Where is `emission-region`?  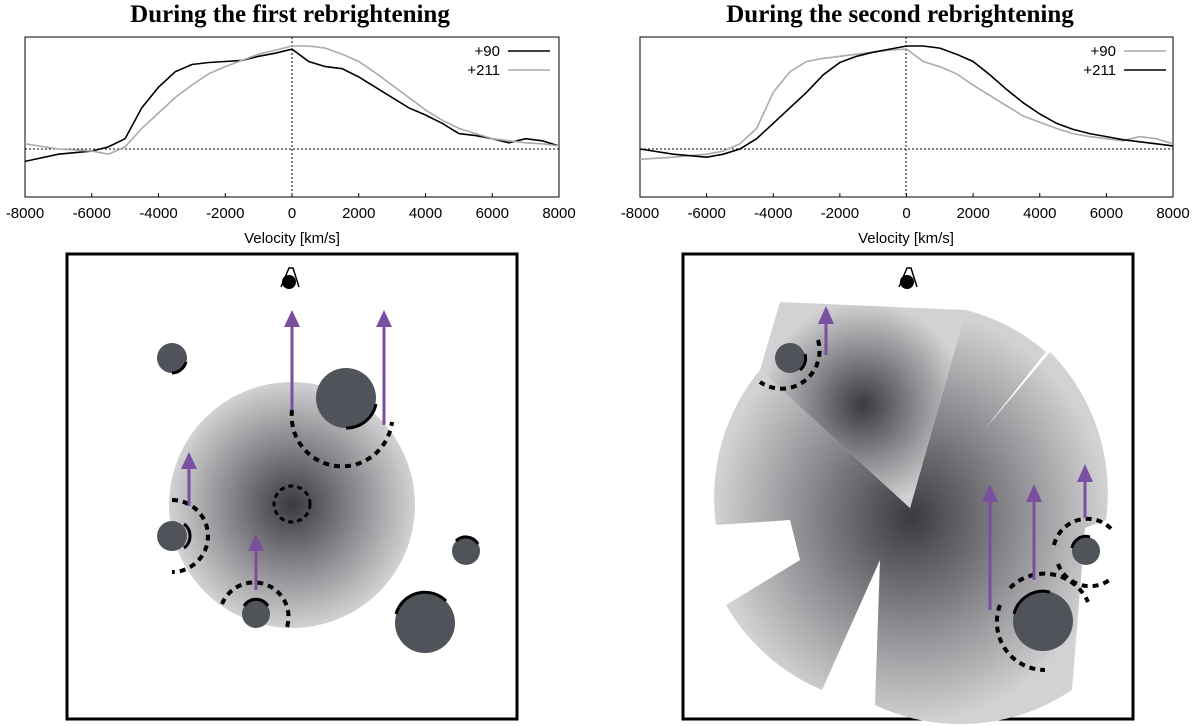
emission-region is located at coordinates (292, 505).